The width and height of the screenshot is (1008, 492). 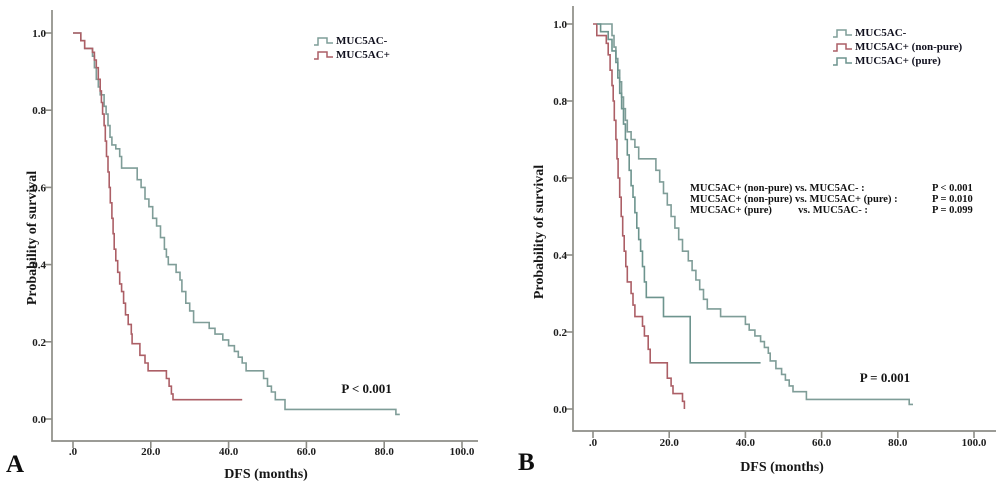 I want to click on legend-item-muc5ac-non-pure: MUC5AC+ (non-pure), so click(x=897, y=46).